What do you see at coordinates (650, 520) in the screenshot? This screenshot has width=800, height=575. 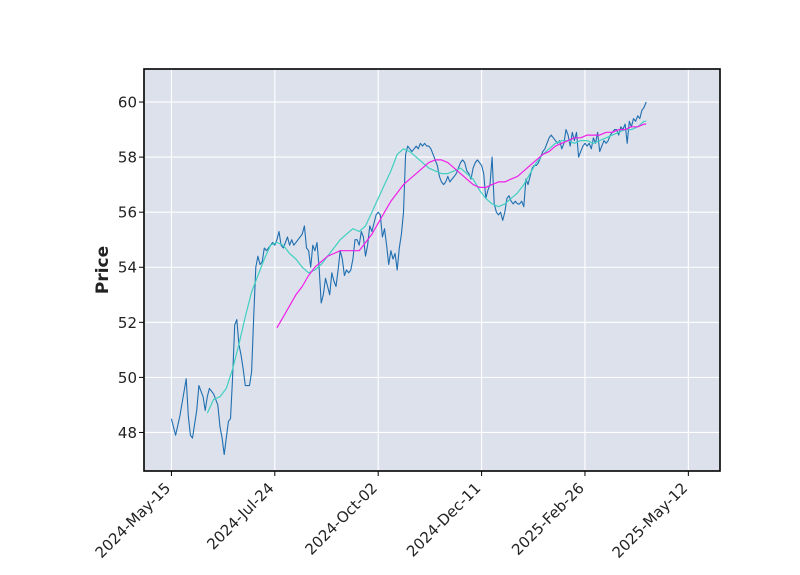 I see `x-tick-label: 2025-May-12` at bounding box center [650, 520].